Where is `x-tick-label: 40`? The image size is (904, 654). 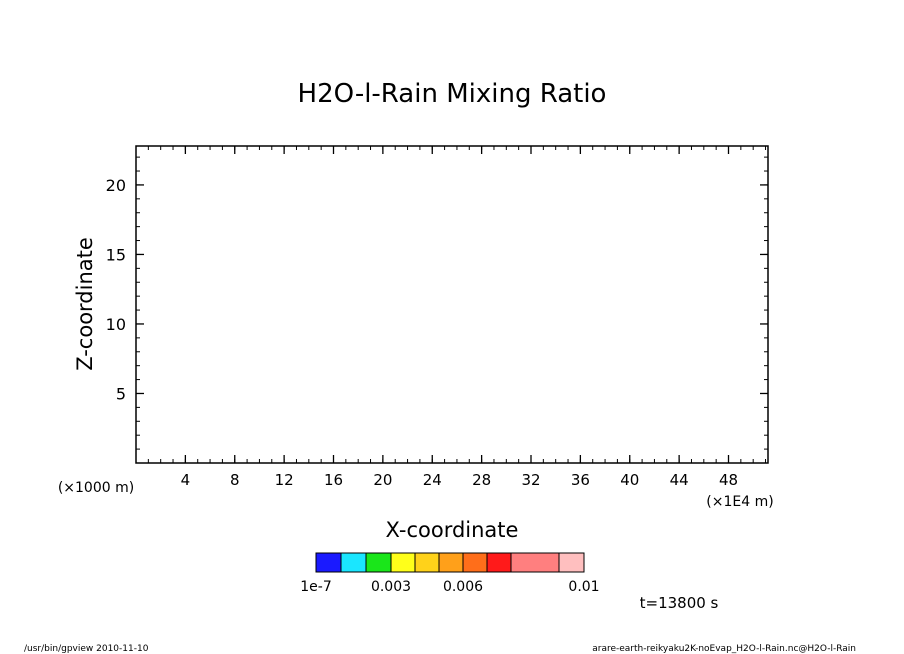
x-tick-label: 40 is located at coordinates (629, 480).